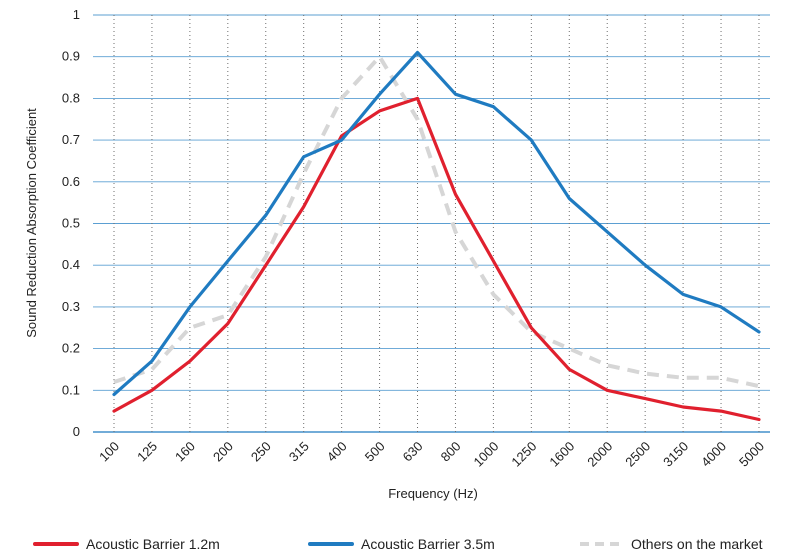 Image resolution: width=803 pixels, height=551 pixels. What do you see at coordinates (637, 454) in the screenshot?
I see `x-tick-label: 2500` at bounding box center [637, 454].